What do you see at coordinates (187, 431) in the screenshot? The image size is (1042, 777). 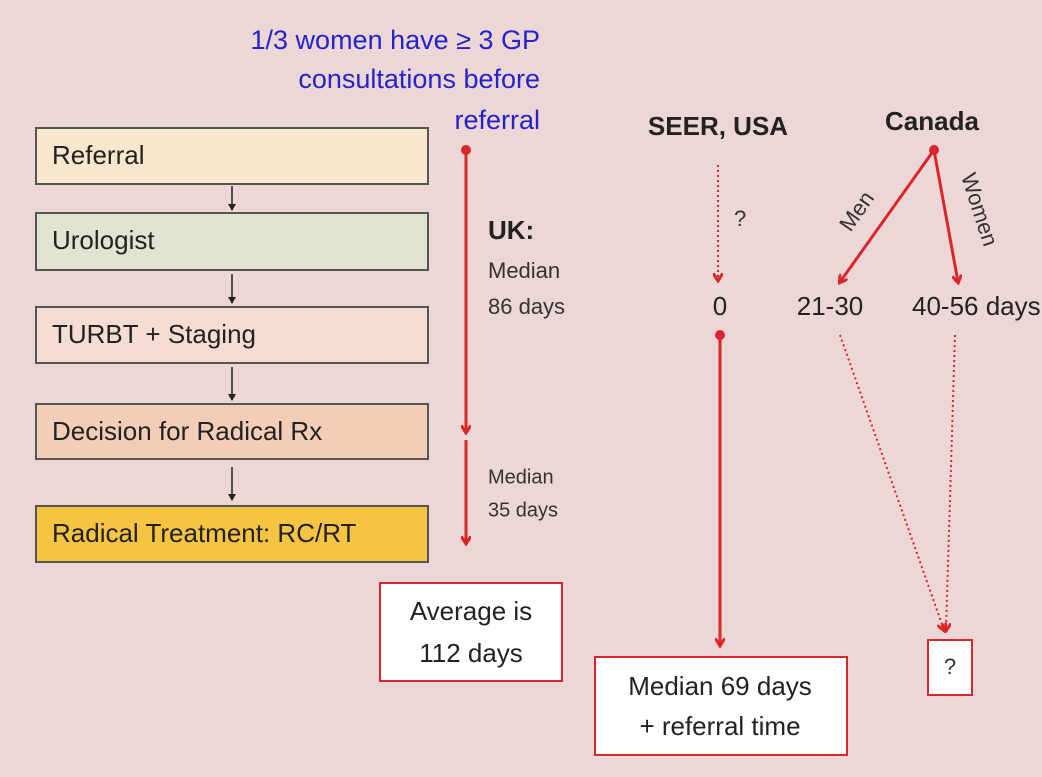 I see `step-label: Decision for Radical Rx` at bounding box center [187, 431].